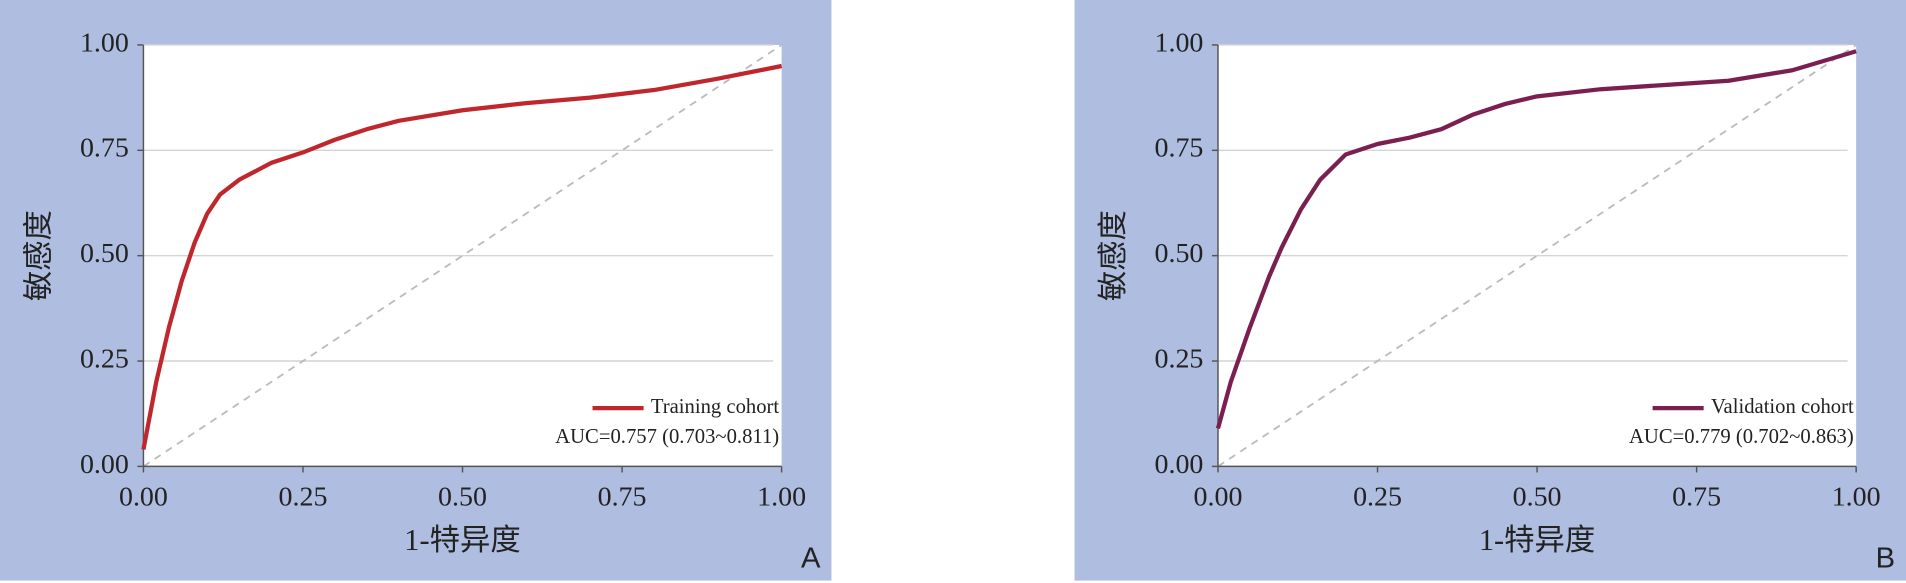 This screenshot has width=1906, height=583. I want to click on panel-label: B, so click(1885, 559).